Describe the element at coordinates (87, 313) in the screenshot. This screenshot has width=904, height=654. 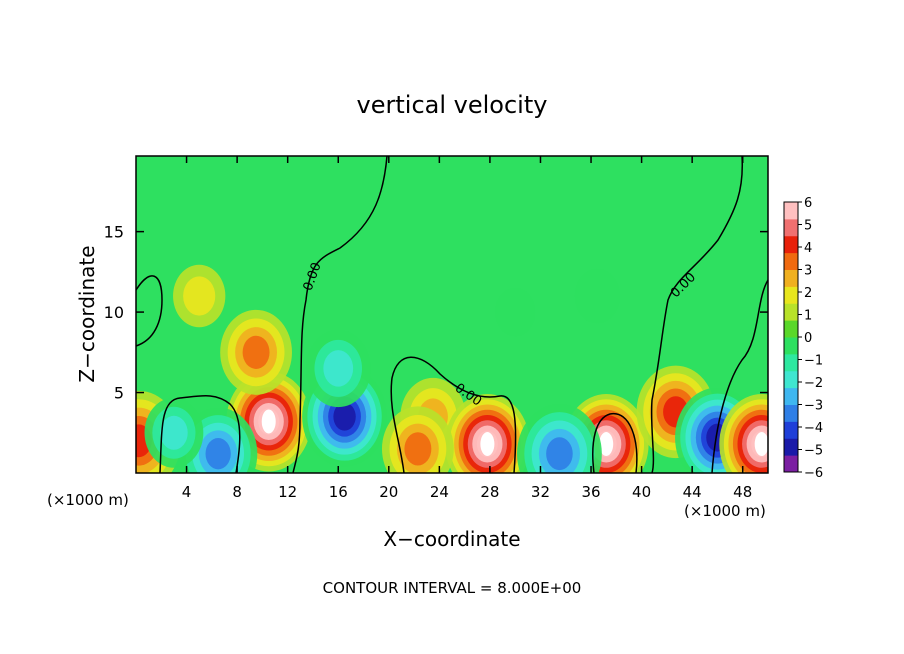
I see `y-axis-label: Z−coordinate` at that location.